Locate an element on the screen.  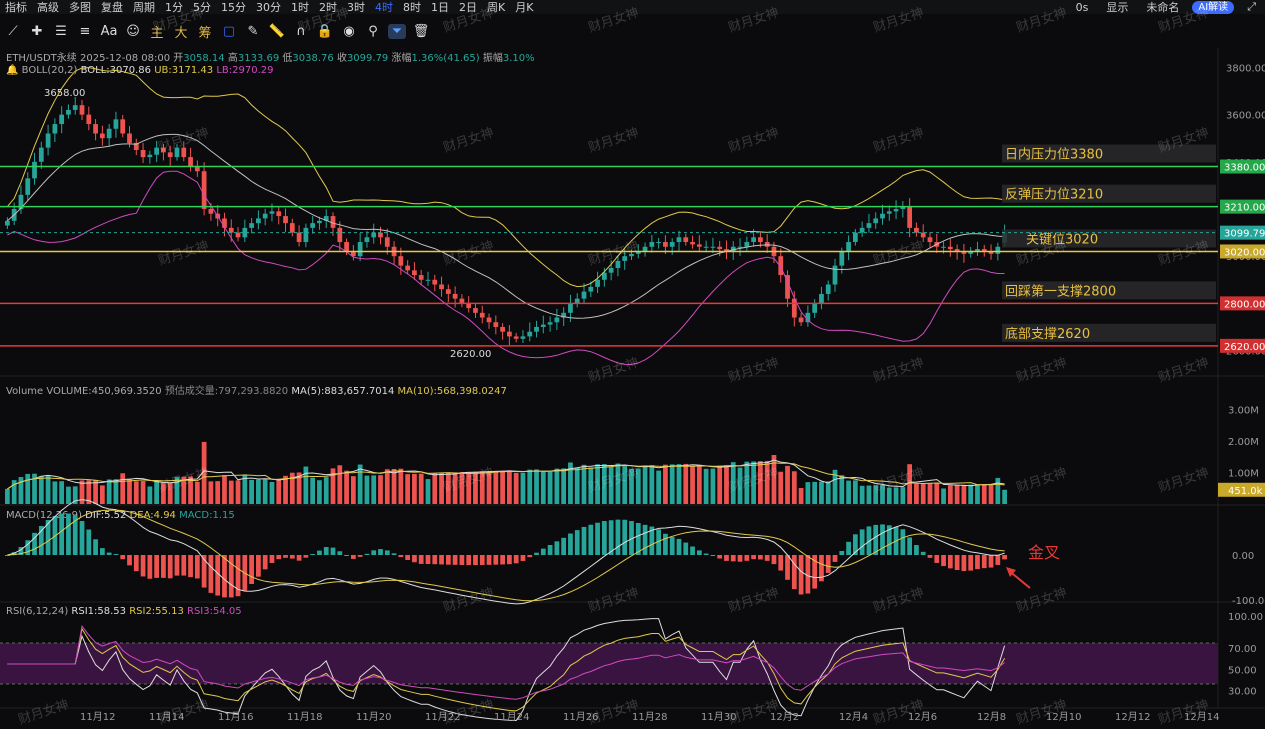
eye-tool-icon: ◉ is located at coordinates (349, 31).